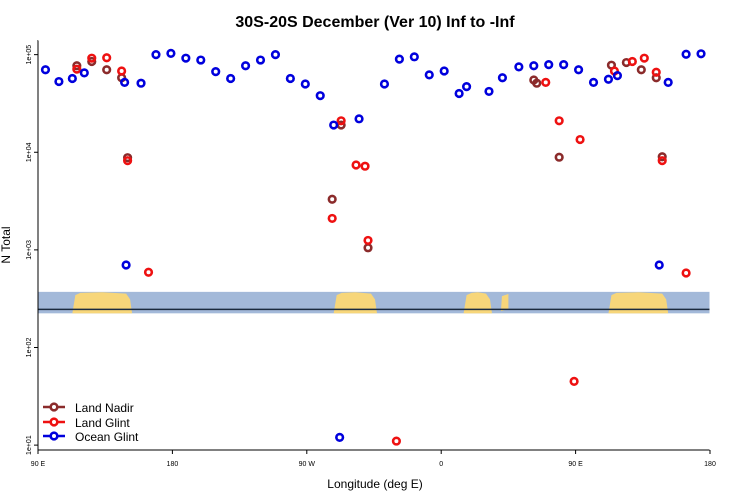 The image size is (750, 500). What do you see at coordinates (504, 303) in the screenshot?
I see `map-land-madagascar` at bounding box center [504, 303].